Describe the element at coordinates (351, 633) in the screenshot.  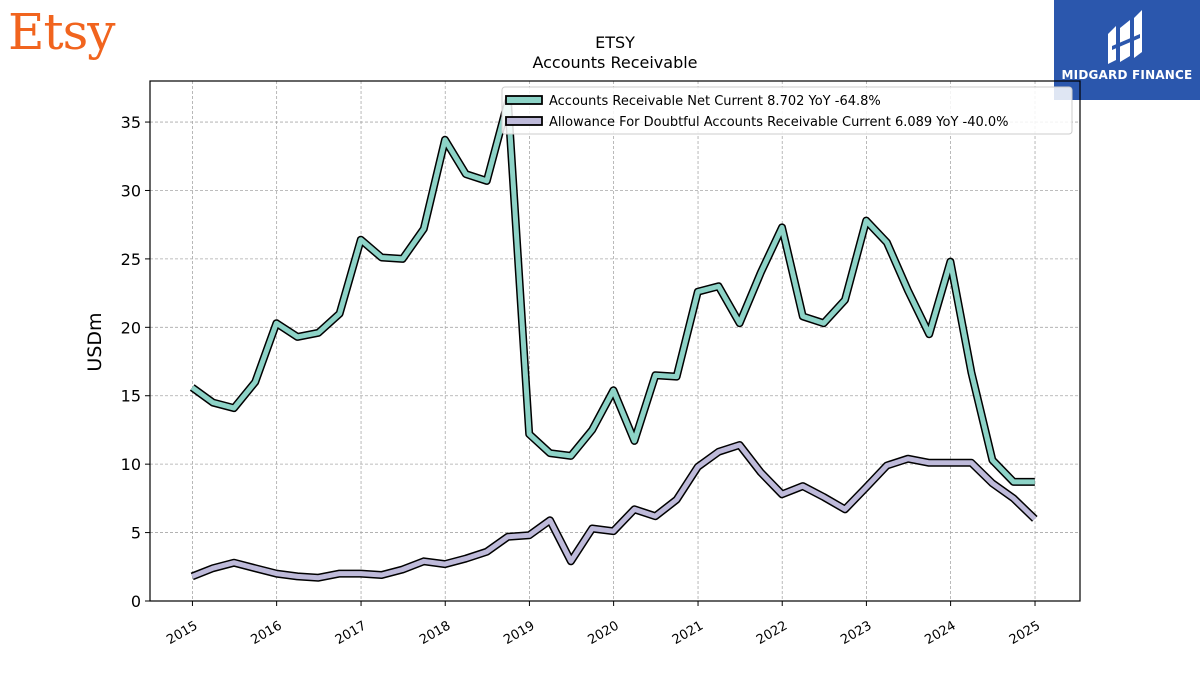
I see `x-tick-label: 2017` at that location.